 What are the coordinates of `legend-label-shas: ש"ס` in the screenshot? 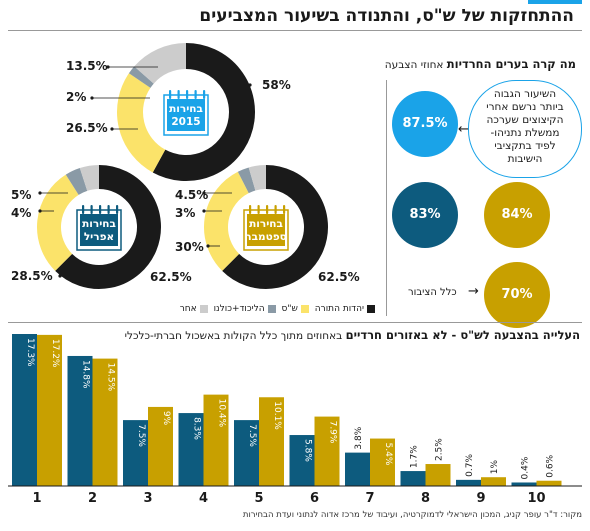 It's located at (289, 309).